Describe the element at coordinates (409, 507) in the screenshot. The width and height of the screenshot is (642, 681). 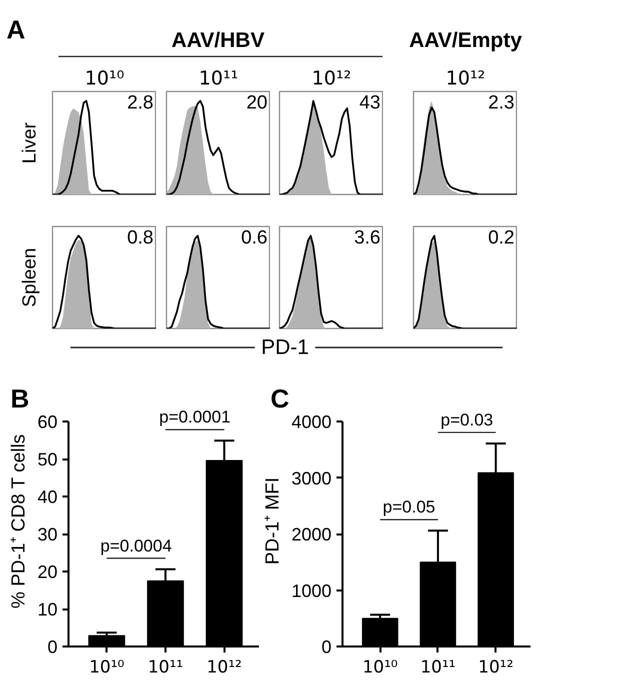
I see `annotation: p=0.05` at that location.